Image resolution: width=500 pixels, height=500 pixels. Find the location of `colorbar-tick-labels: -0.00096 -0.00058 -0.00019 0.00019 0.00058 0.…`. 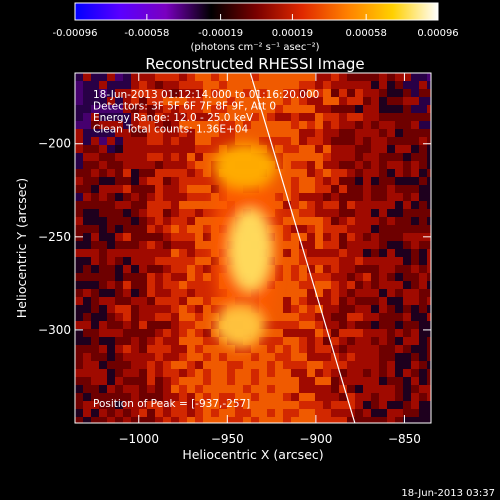

colorbar-tick-labels: -0.00096 -0.00058 -0.00019 0.00019 0.00058 0.… is located at coordinates (256, 33).